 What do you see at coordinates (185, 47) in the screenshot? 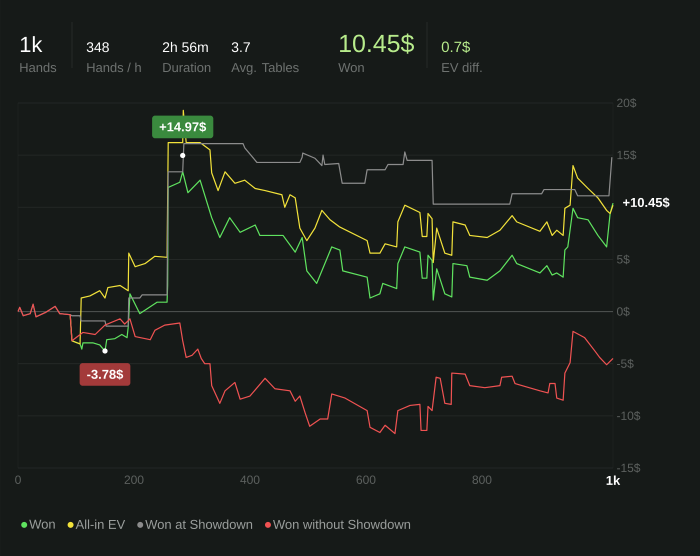
I see `text: 2h 56m` at bounding box center [185, 47].